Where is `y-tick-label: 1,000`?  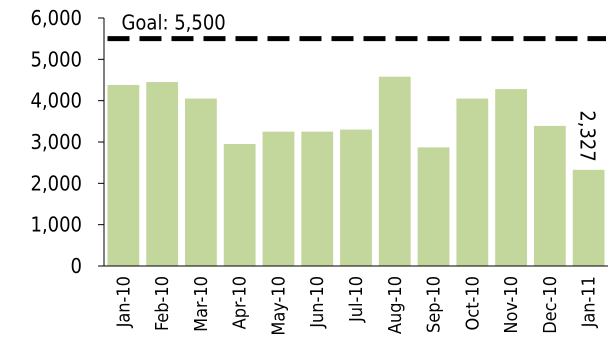 y-tick-label: 1,000 is located at coordinates (57, 225).